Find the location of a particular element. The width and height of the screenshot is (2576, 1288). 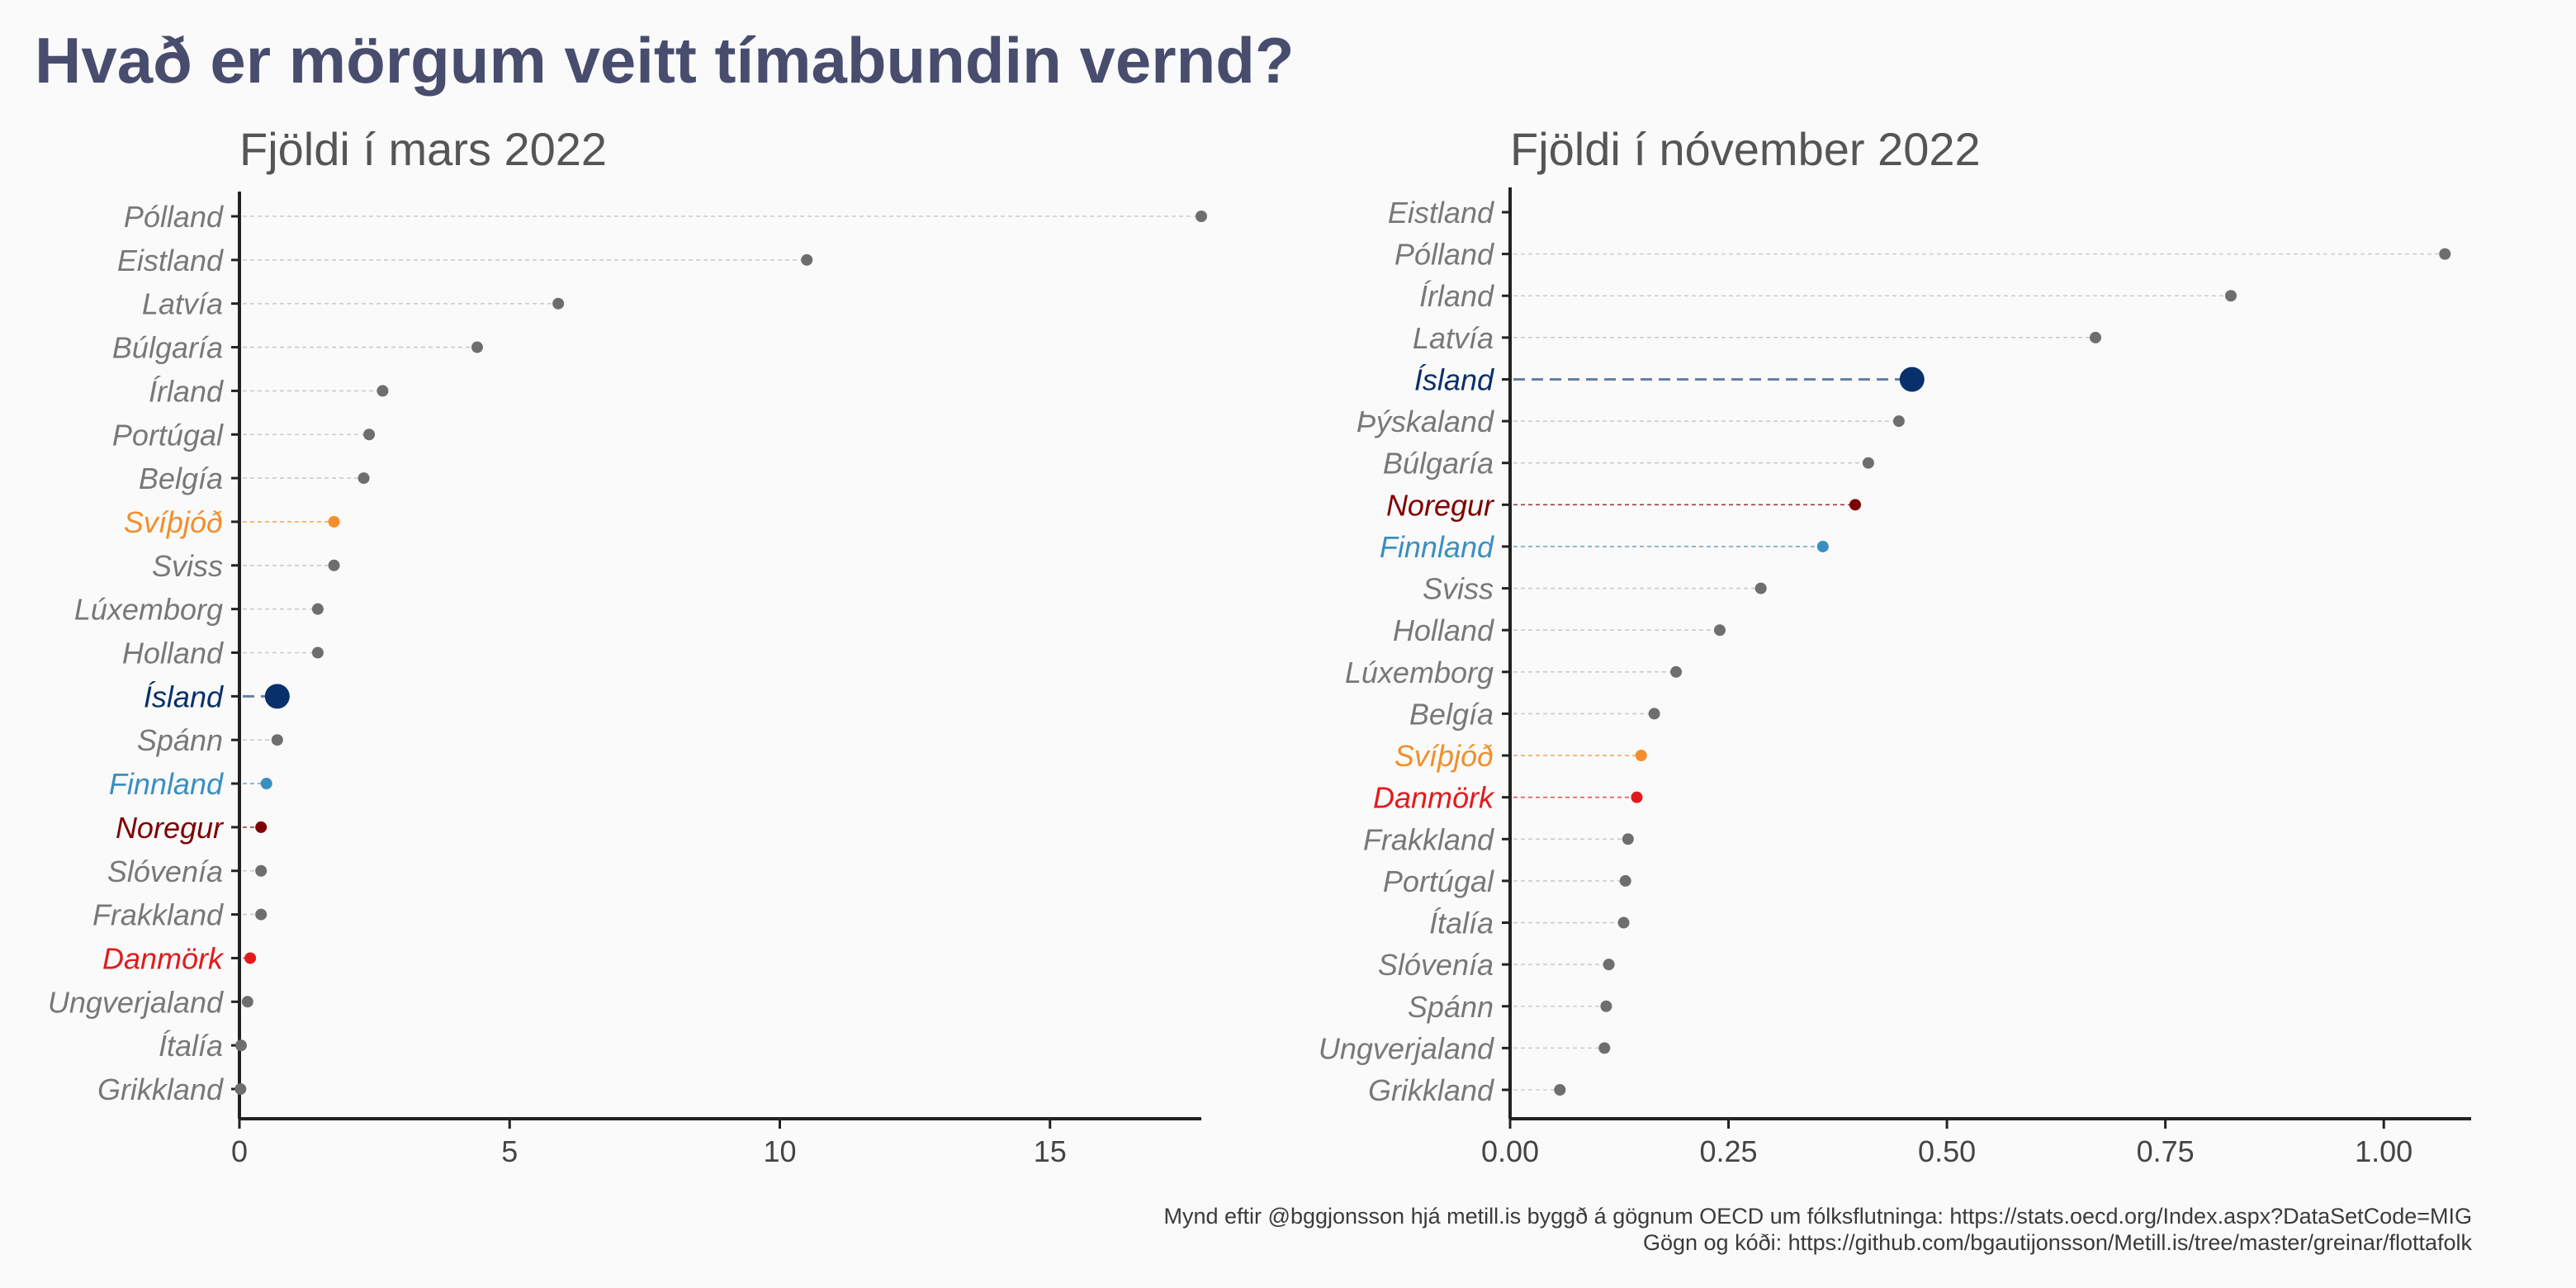

x-tick-label: 10 is located at coordinates (779, 1151).